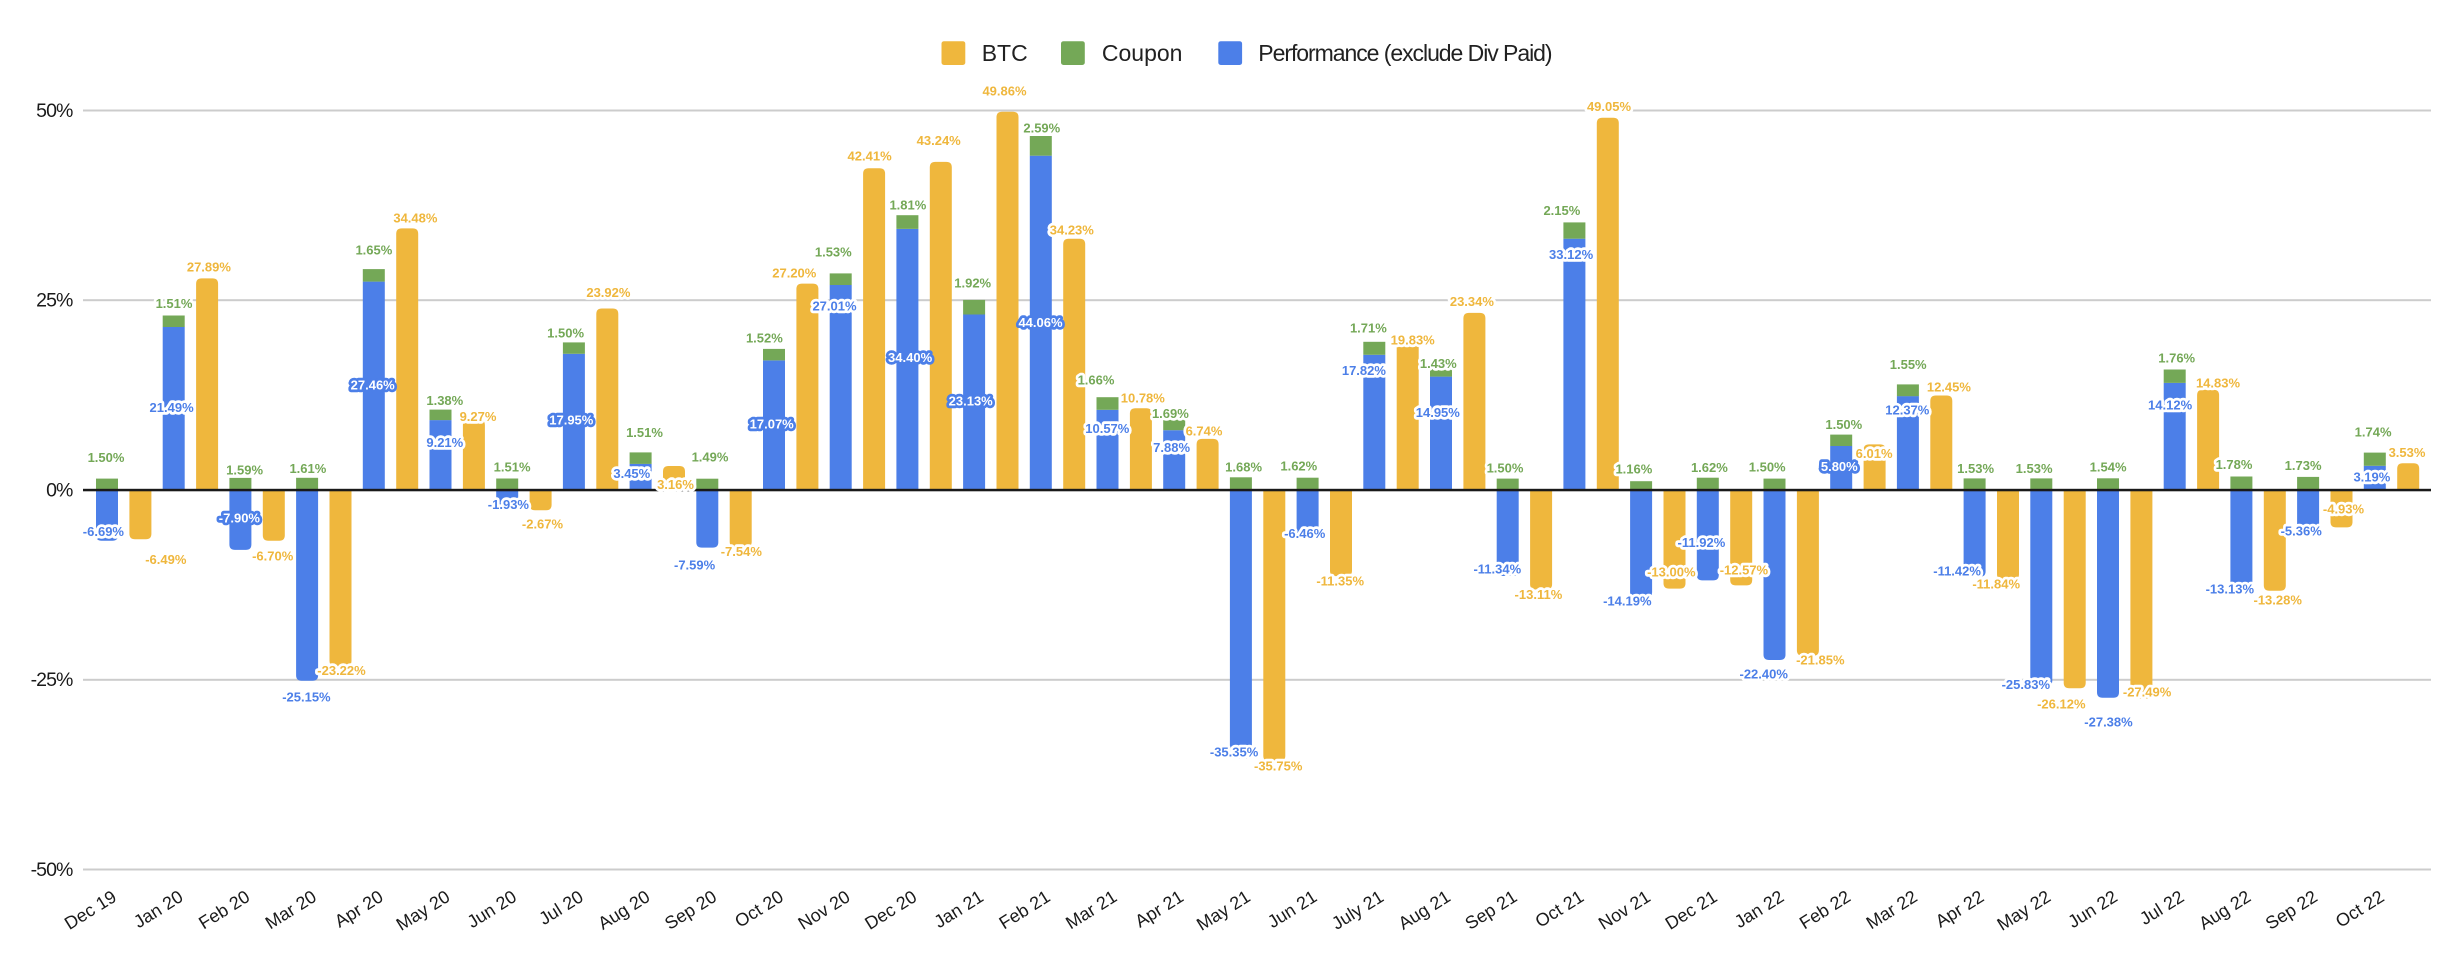 This screenshot has width=2460, height=963. Describe the element at coordinates (1305, 533) in the screenshot. I see `svg-text: -6.46%` at that location.